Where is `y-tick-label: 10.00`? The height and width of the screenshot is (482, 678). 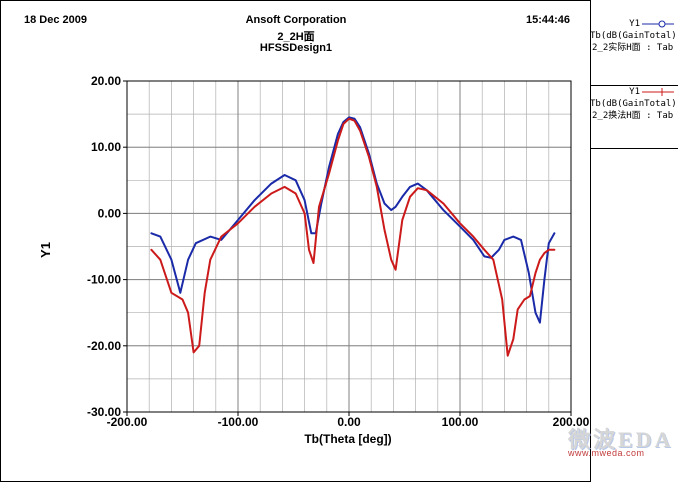 y-tick-label: 10.00 is located at coordinates (106, 147).